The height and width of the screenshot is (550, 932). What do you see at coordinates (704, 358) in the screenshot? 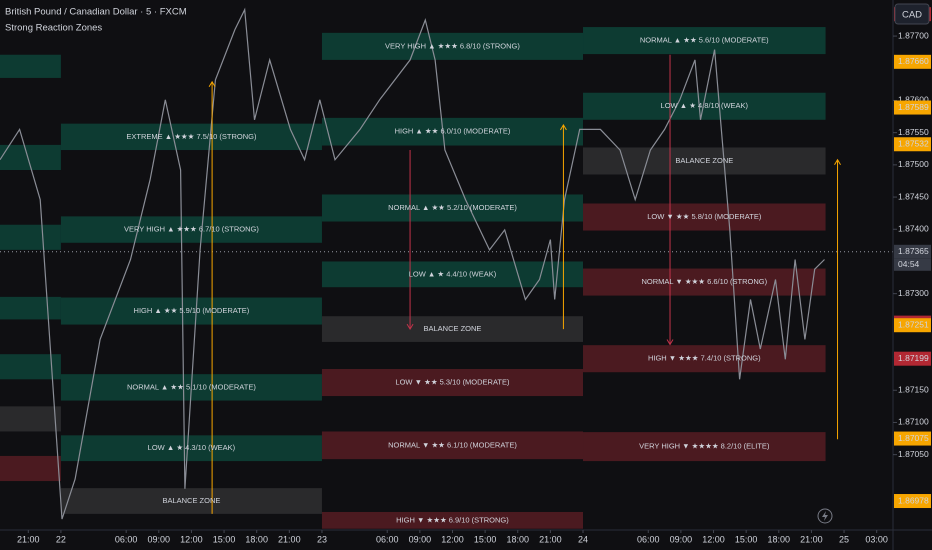
I see `zone-label: HIGH ▼ ★★★ 7.4/10 (STRONG)` at bounding box center [704, 358].